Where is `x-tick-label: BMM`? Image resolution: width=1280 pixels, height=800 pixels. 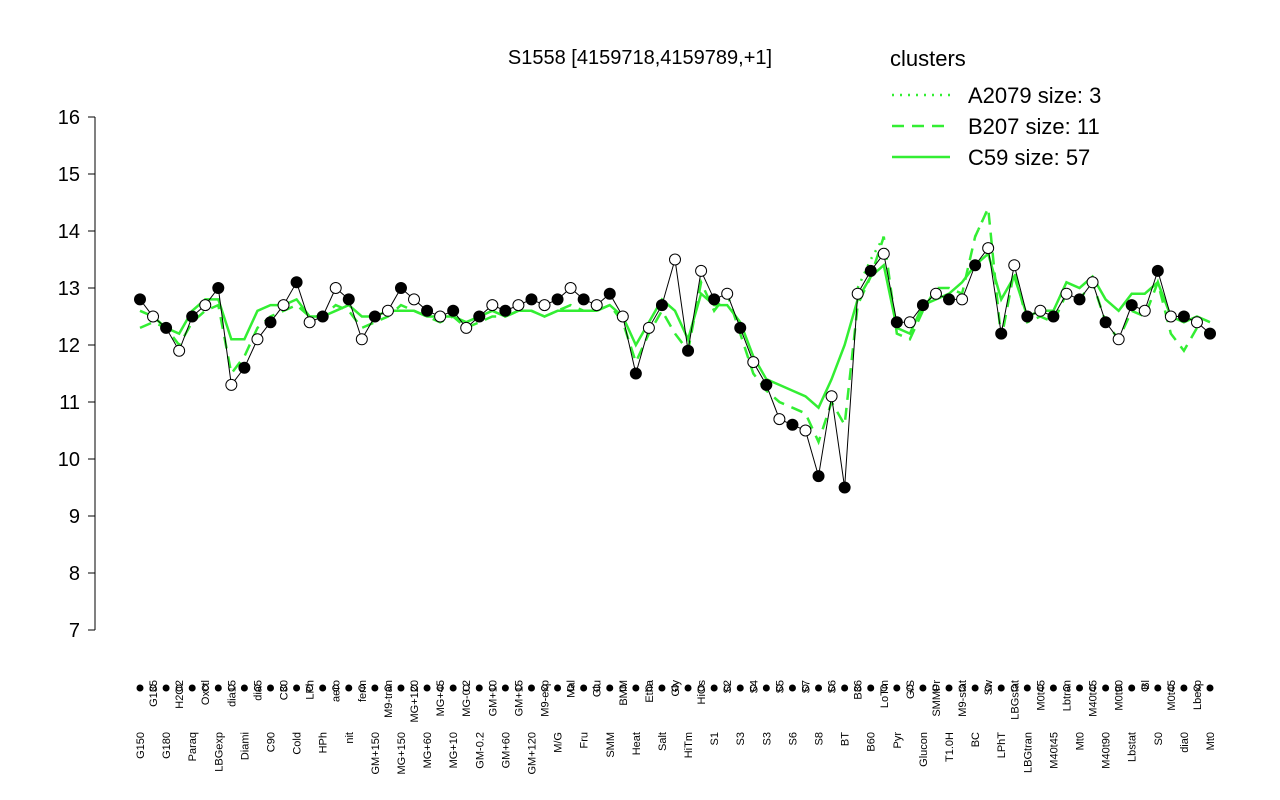 x-tick-label: BMM is located at coordinates (624, 693).